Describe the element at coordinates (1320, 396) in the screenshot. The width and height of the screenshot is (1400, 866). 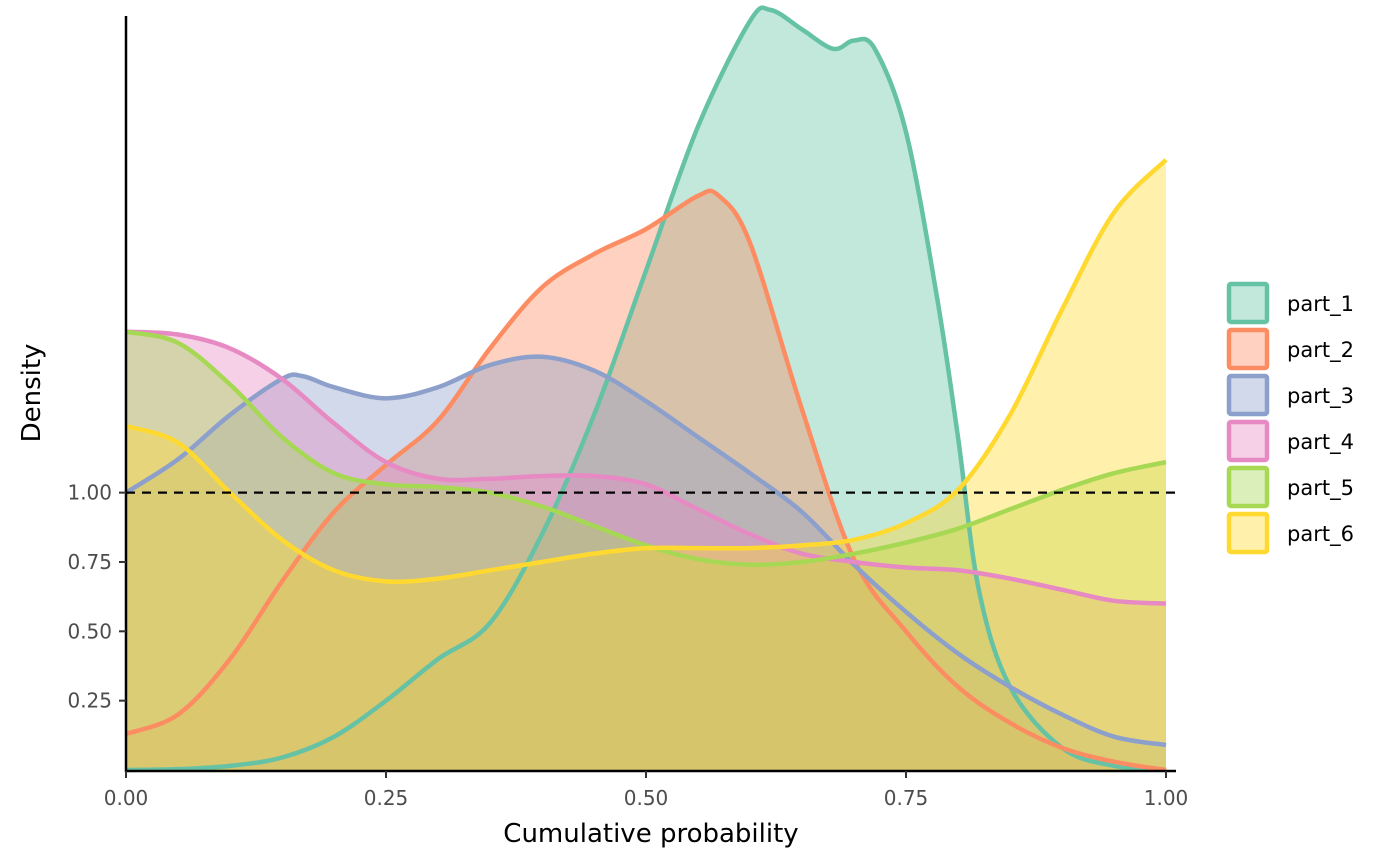
I see `legend-label-part_3: part_3` at that location.